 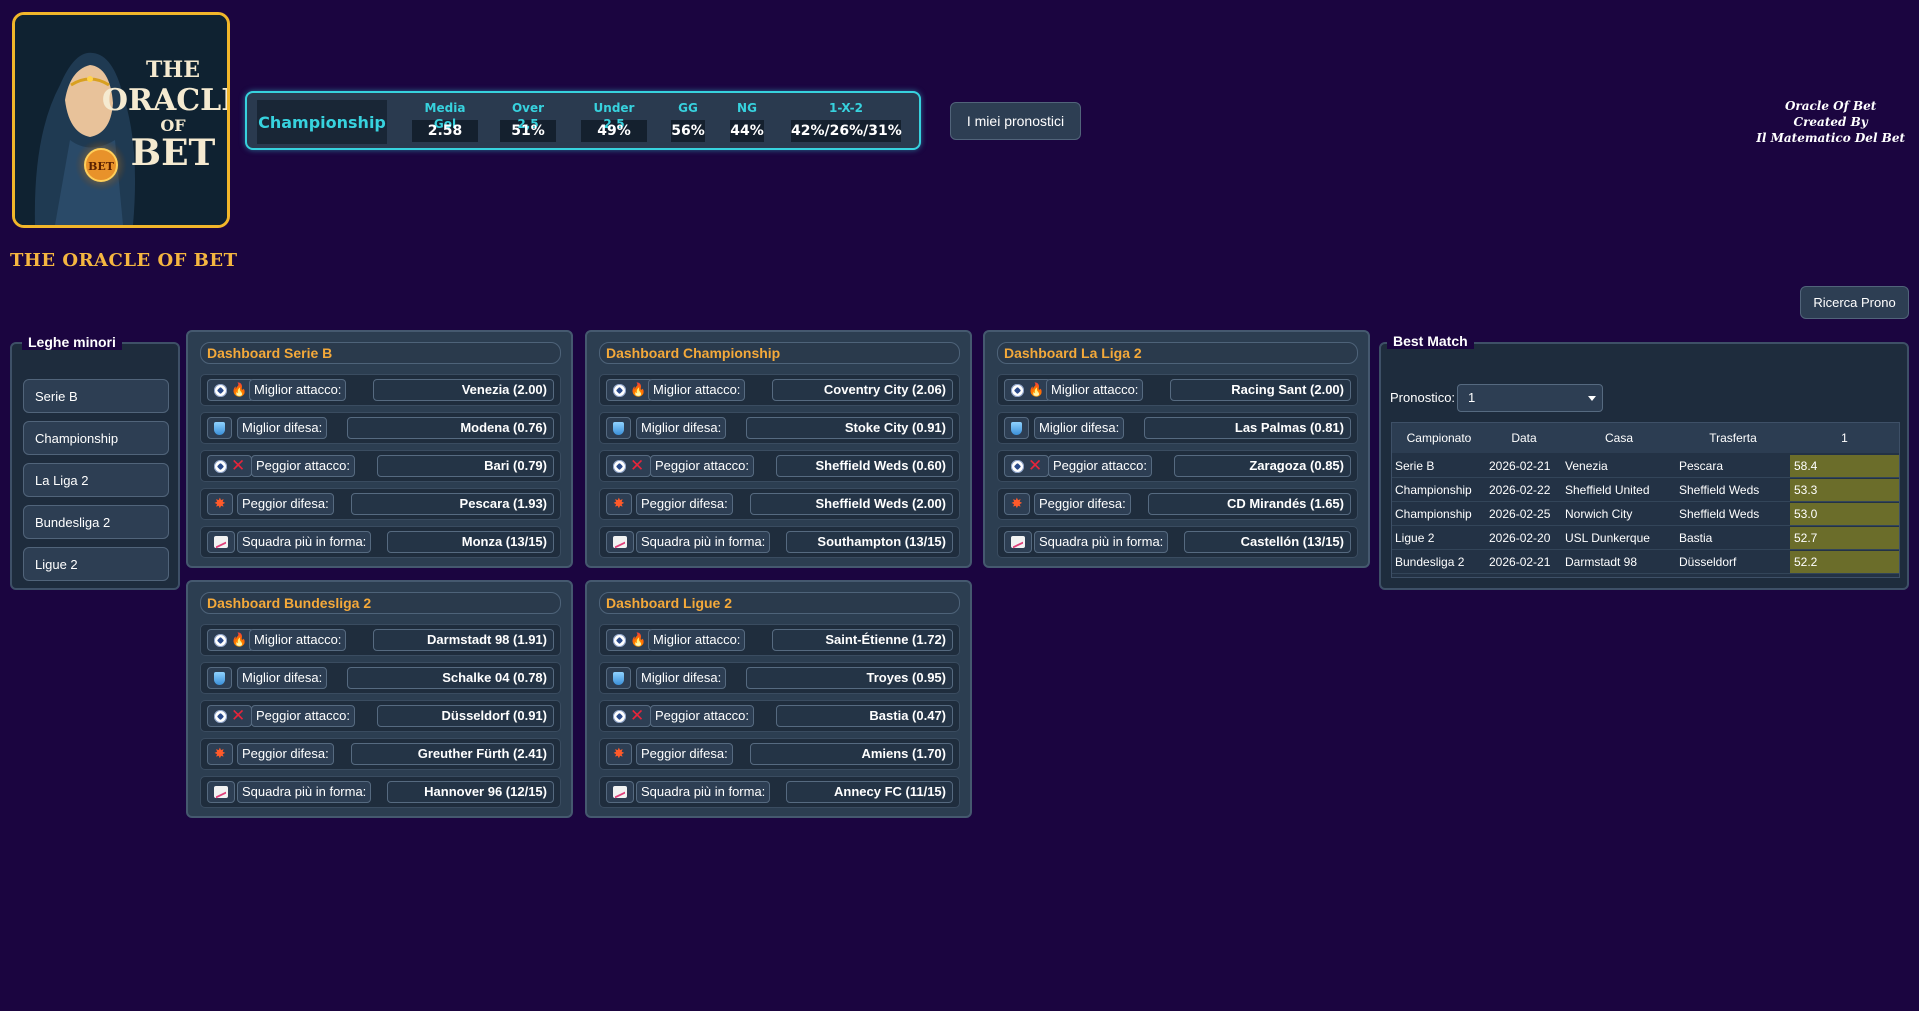 I want to click on row-value: Zaragoza (0.85), so click(x=1262, y=466).